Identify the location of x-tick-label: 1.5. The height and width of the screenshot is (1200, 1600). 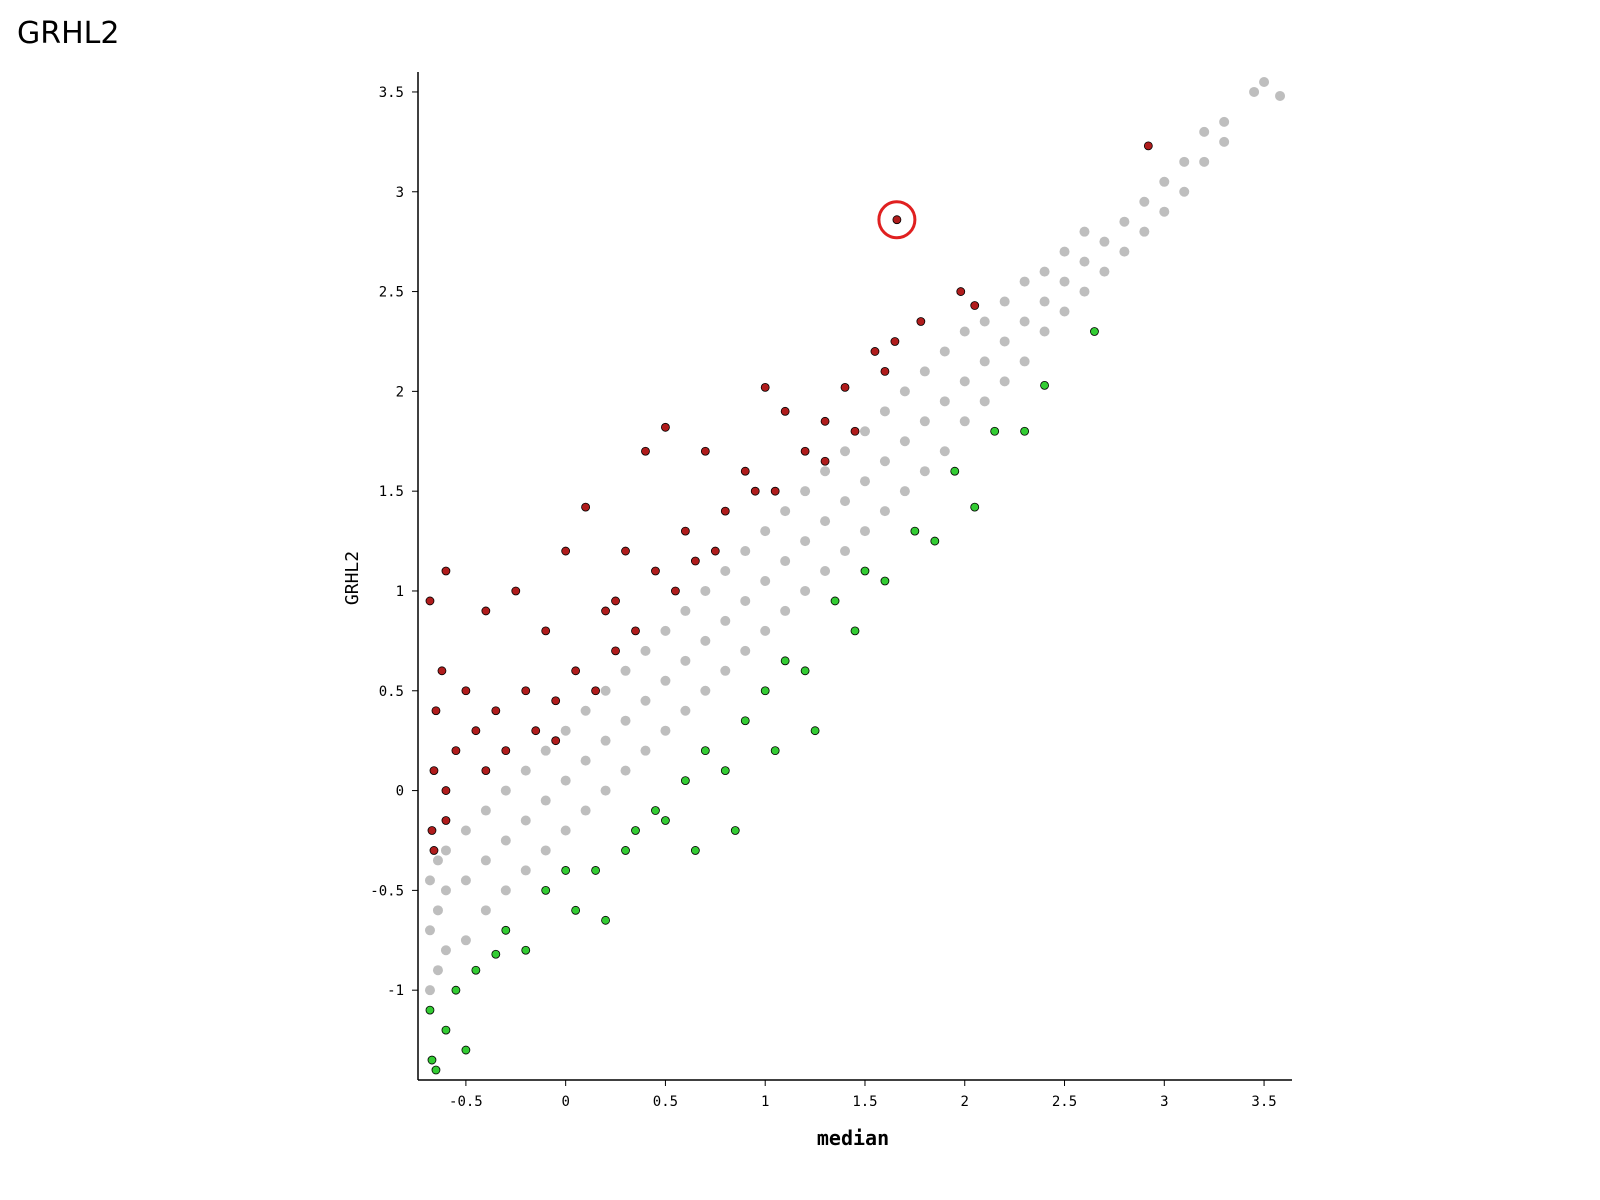
(864, 1102).